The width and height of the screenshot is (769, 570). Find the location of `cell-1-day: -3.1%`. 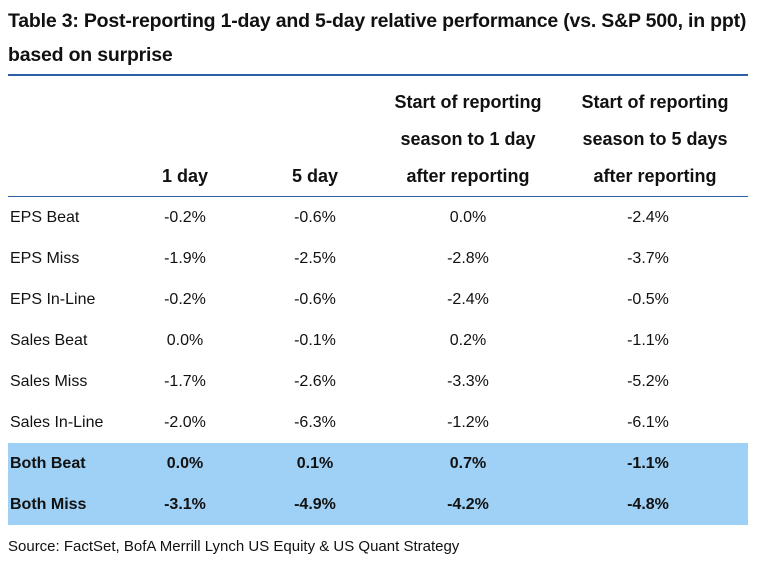

cell-1-day: -3.1% is located at coordinates (185, 504).